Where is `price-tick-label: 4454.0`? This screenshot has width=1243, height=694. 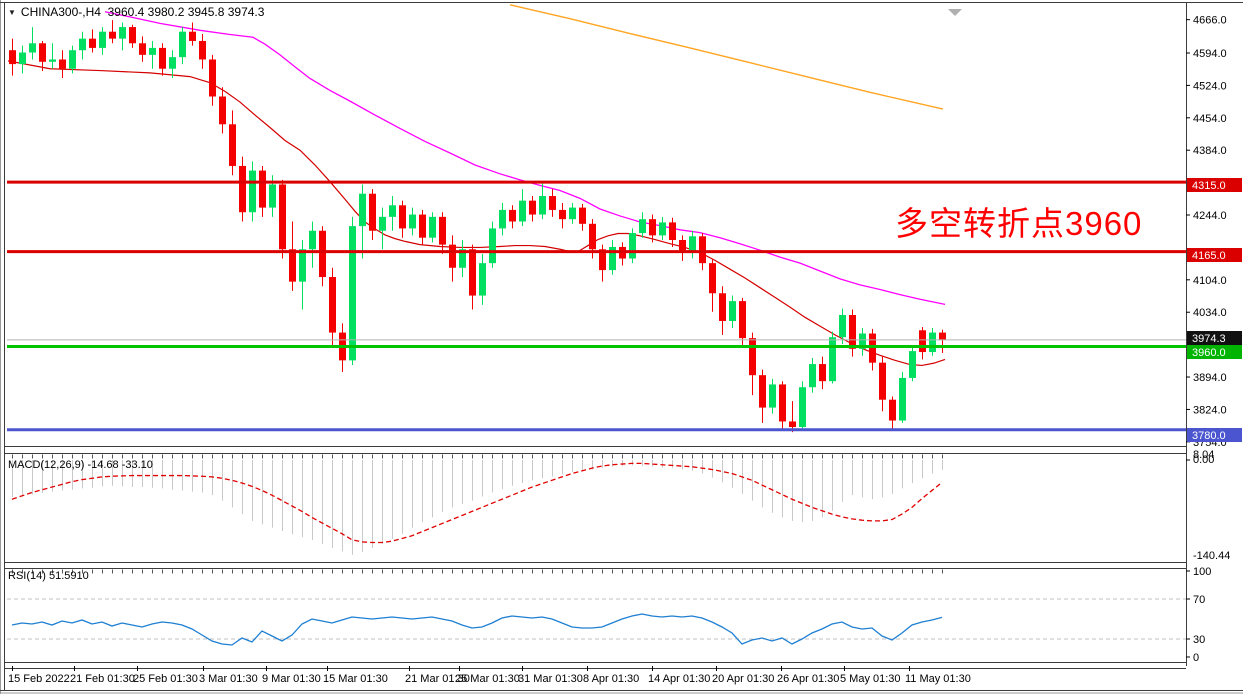 price-tick-label: 4454.0 is located at coordinates (1210, 119).